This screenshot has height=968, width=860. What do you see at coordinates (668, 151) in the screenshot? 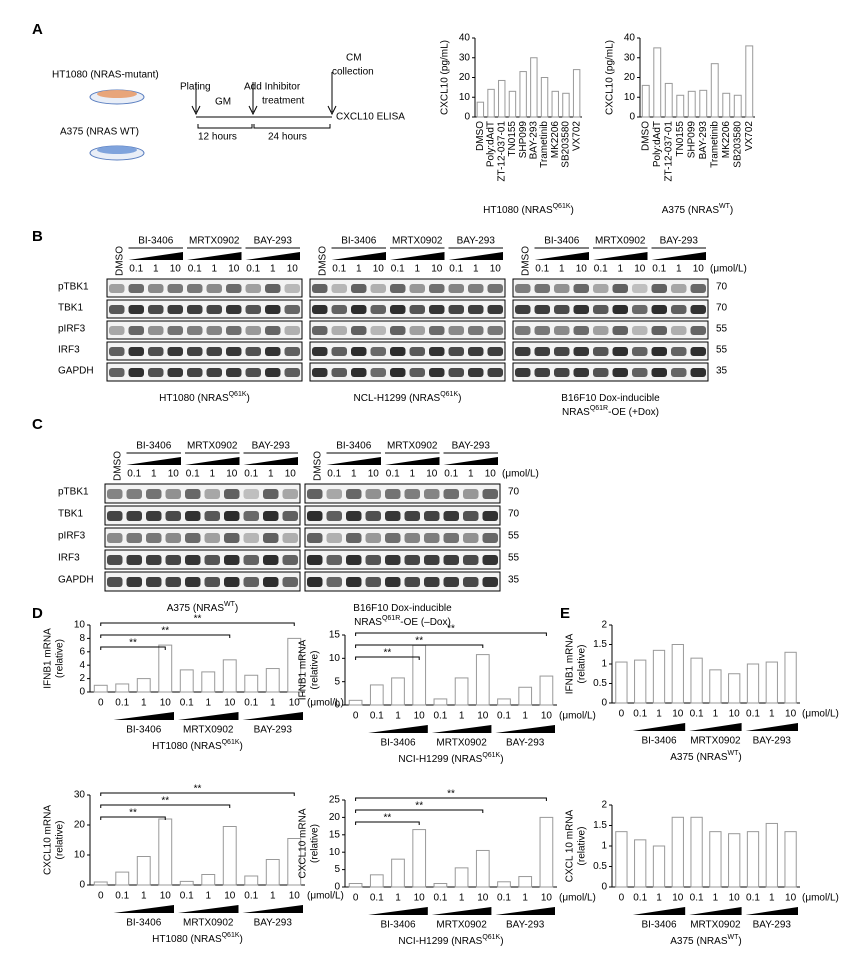
I see `x-tick-label: ZT-12-037-01` at bounding box center [668, 151].